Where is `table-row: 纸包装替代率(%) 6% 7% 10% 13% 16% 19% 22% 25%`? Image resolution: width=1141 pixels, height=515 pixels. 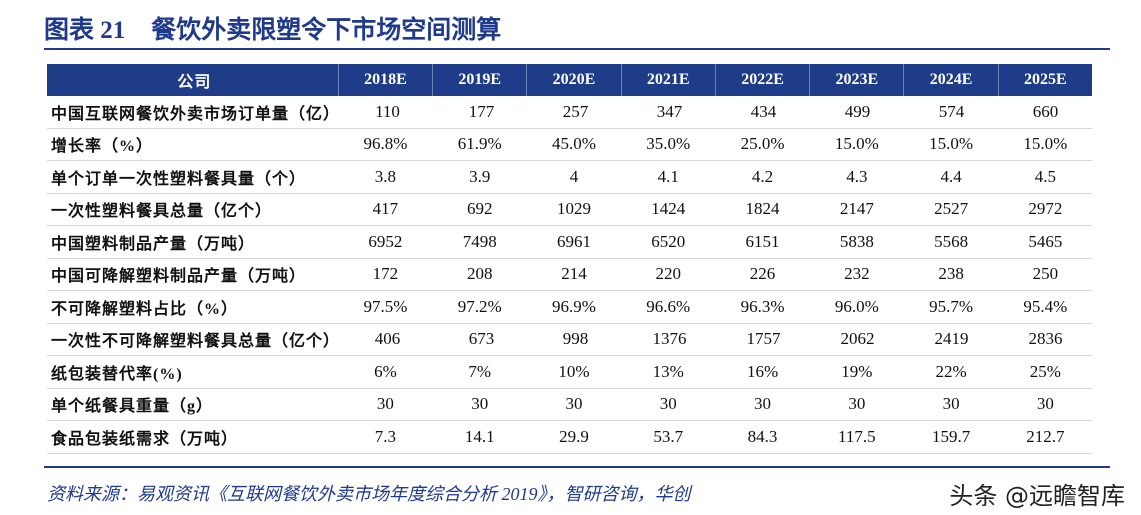
table-row: 纸包装替代率(%) 6% 7% 10% 13% 16% 19% 22% 25% is located at coordinates (569, 372).